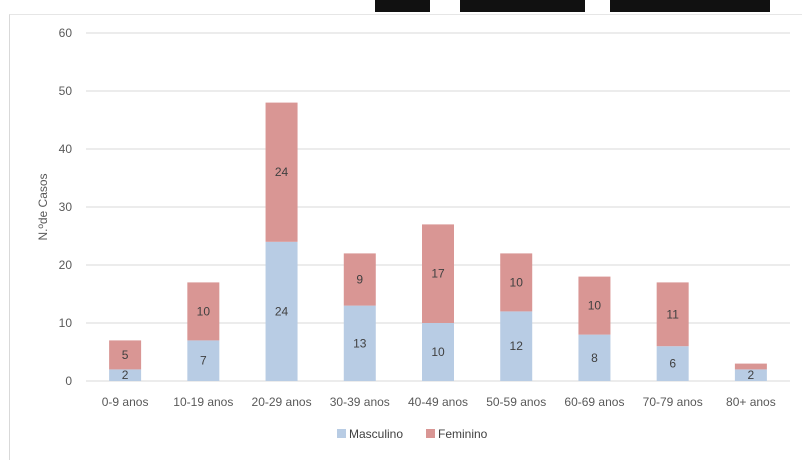 The height and width of the screenshot is (460, 802). What do you see at coordinates (66, 149) in the screenshot?
I see `y-tick-label: 40` at bounding box center [66, 149].